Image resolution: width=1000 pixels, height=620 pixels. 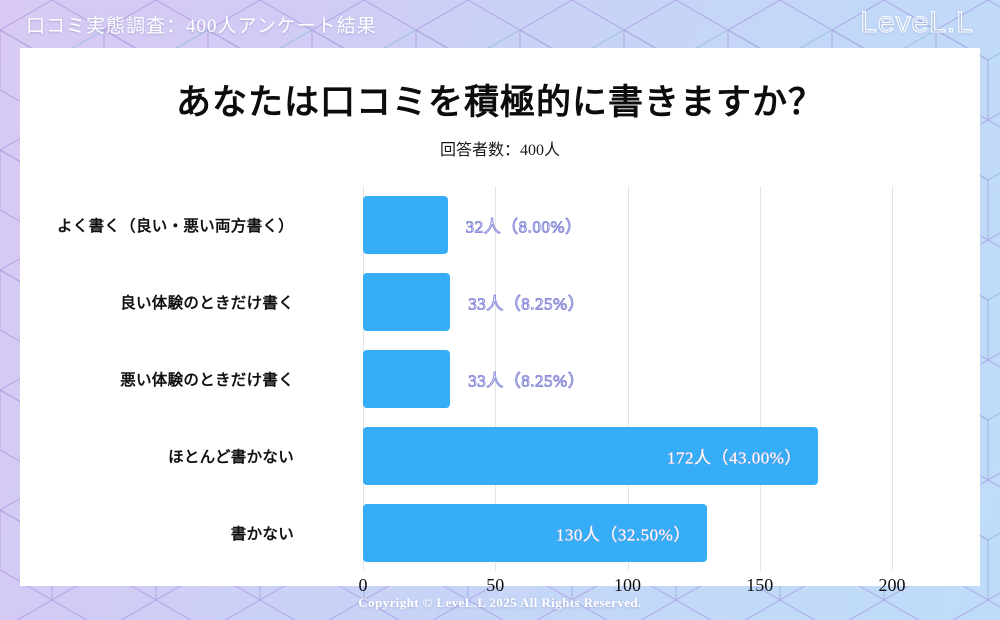 I want to click on category-label: 書かない, so click(x=262, y=534).